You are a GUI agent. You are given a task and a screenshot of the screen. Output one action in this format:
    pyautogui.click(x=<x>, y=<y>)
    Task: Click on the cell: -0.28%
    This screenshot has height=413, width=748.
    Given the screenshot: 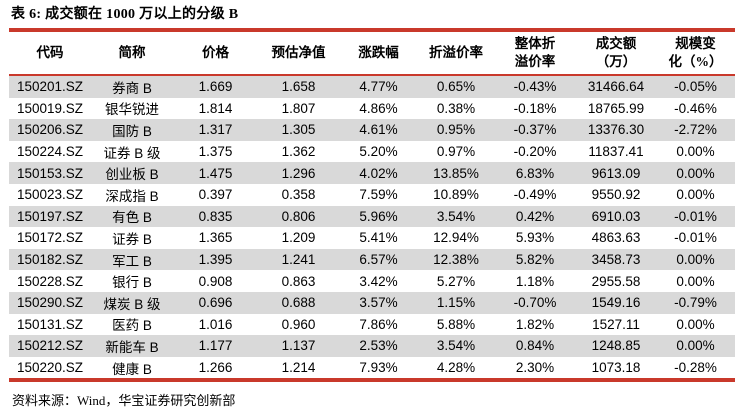 What is the action you would take?
    pyautogui.click(x=695, y=368)
    